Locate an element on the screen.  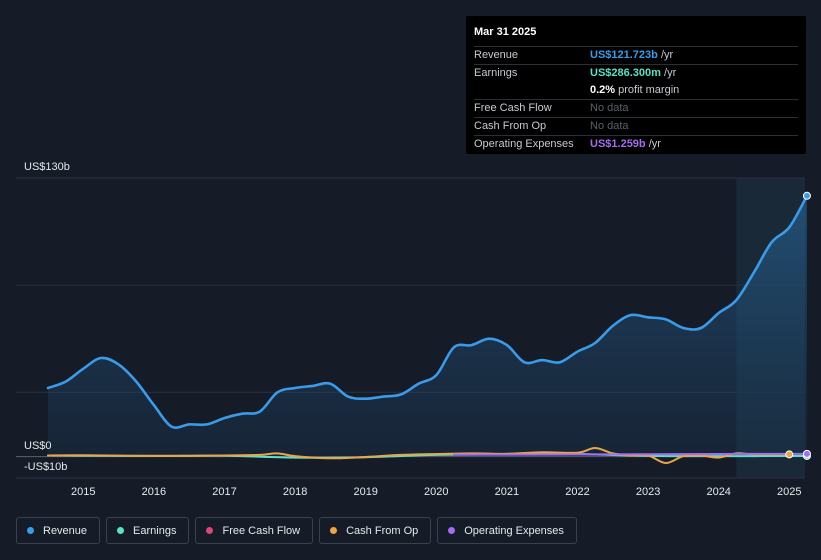
legend-label: Free Cash Flow is located at coordinates (261, 530).